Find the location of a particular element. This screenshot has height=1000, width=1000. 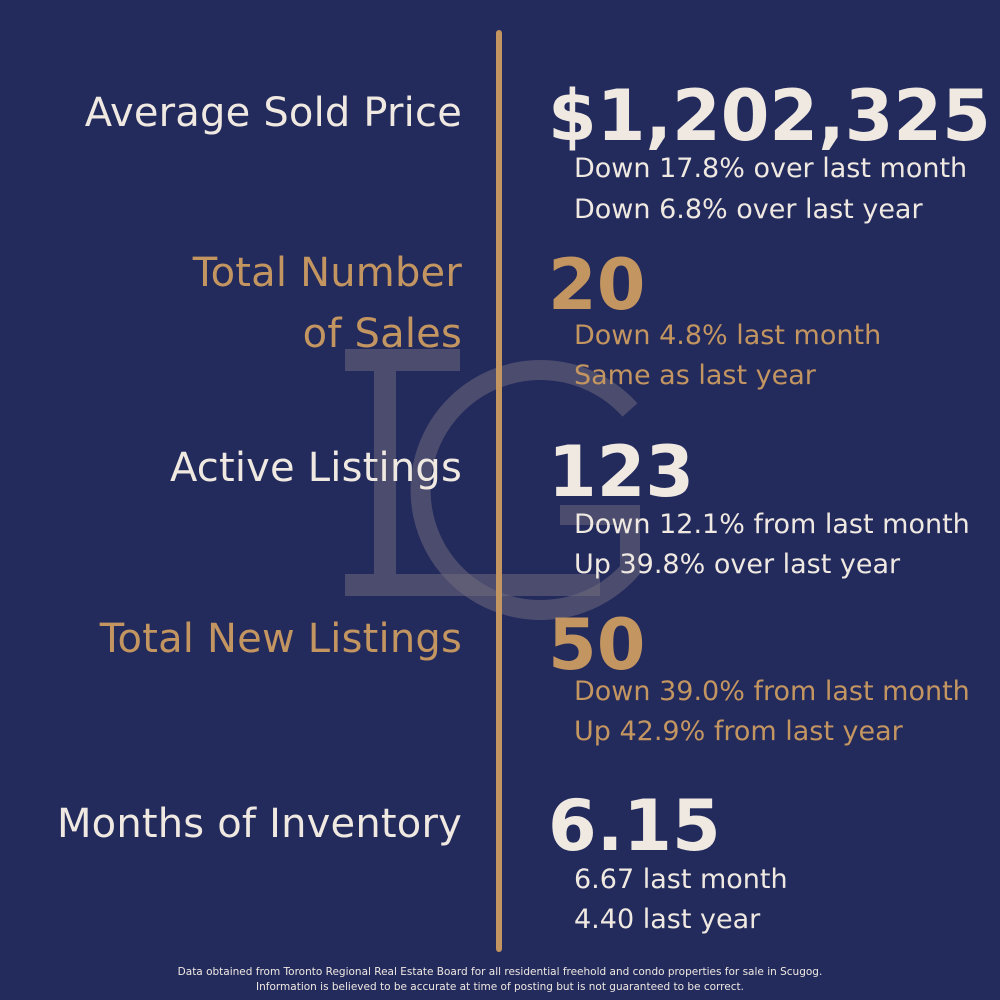

total-sales-label-line2: of Sales is located at coordinates (382, 334).